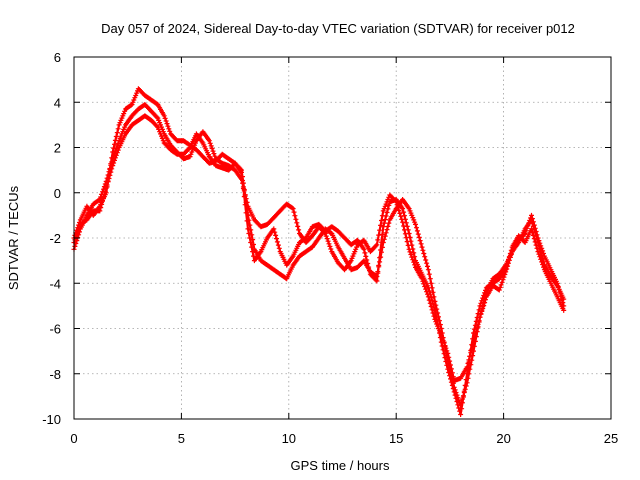 The width and height of the screenshot is (640, 480). What do you see at coordinates (396, 438) in the screenshot?
I see `x-tick-label: 15` at bounding box center [396, 438].